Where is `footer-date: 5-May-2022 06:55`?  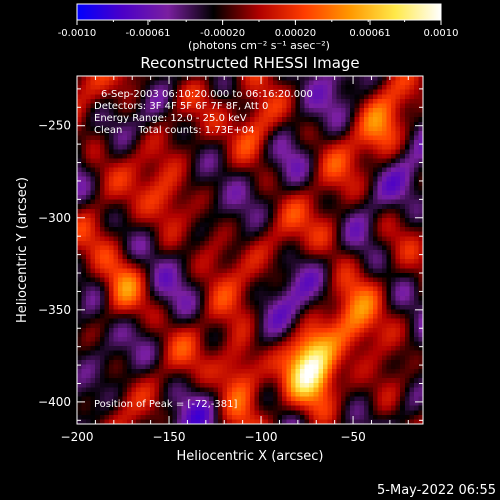 footer-date: 5-May-2022 06:55 is located at coordinates (436, 490).